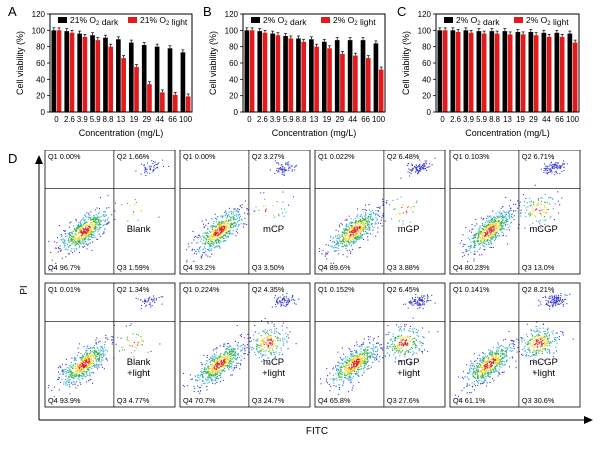 Image resolution: width=600 pixels, height=449 pixels. Describe the element at coordinates (368, 85) in the screenshot. I see `bar-light` at that location.